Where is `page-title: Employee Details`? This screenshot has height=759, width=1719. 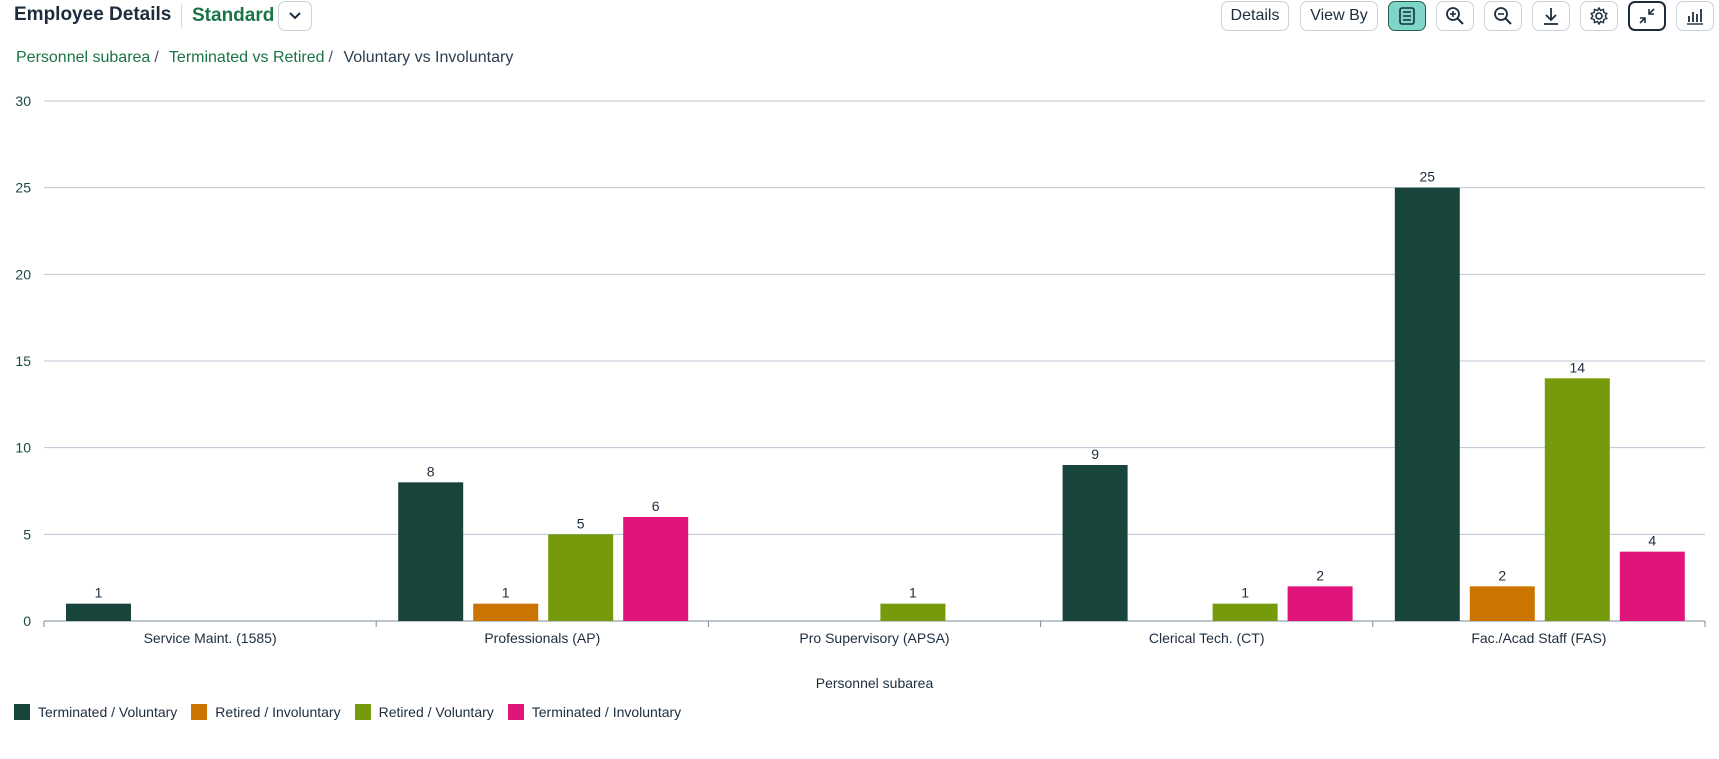 page-title: Employee Details is located at coordinates (93, 14).